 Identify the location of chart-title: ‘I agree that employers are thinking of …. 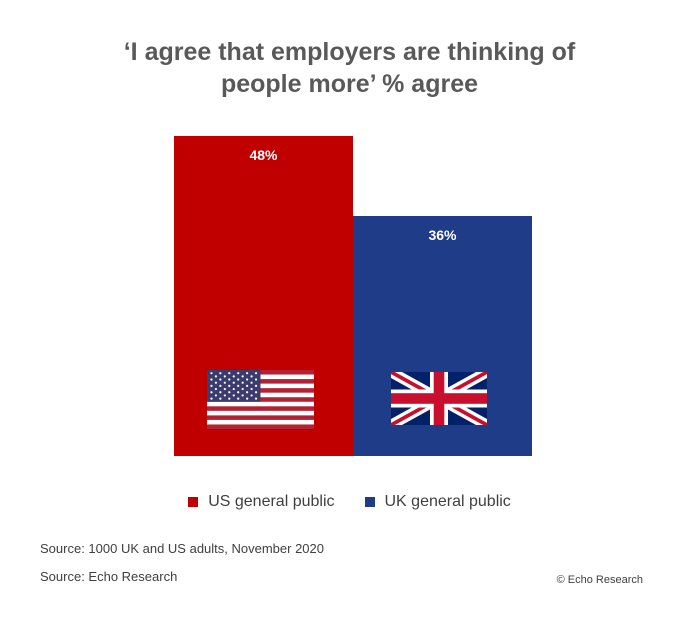
(349, 68).